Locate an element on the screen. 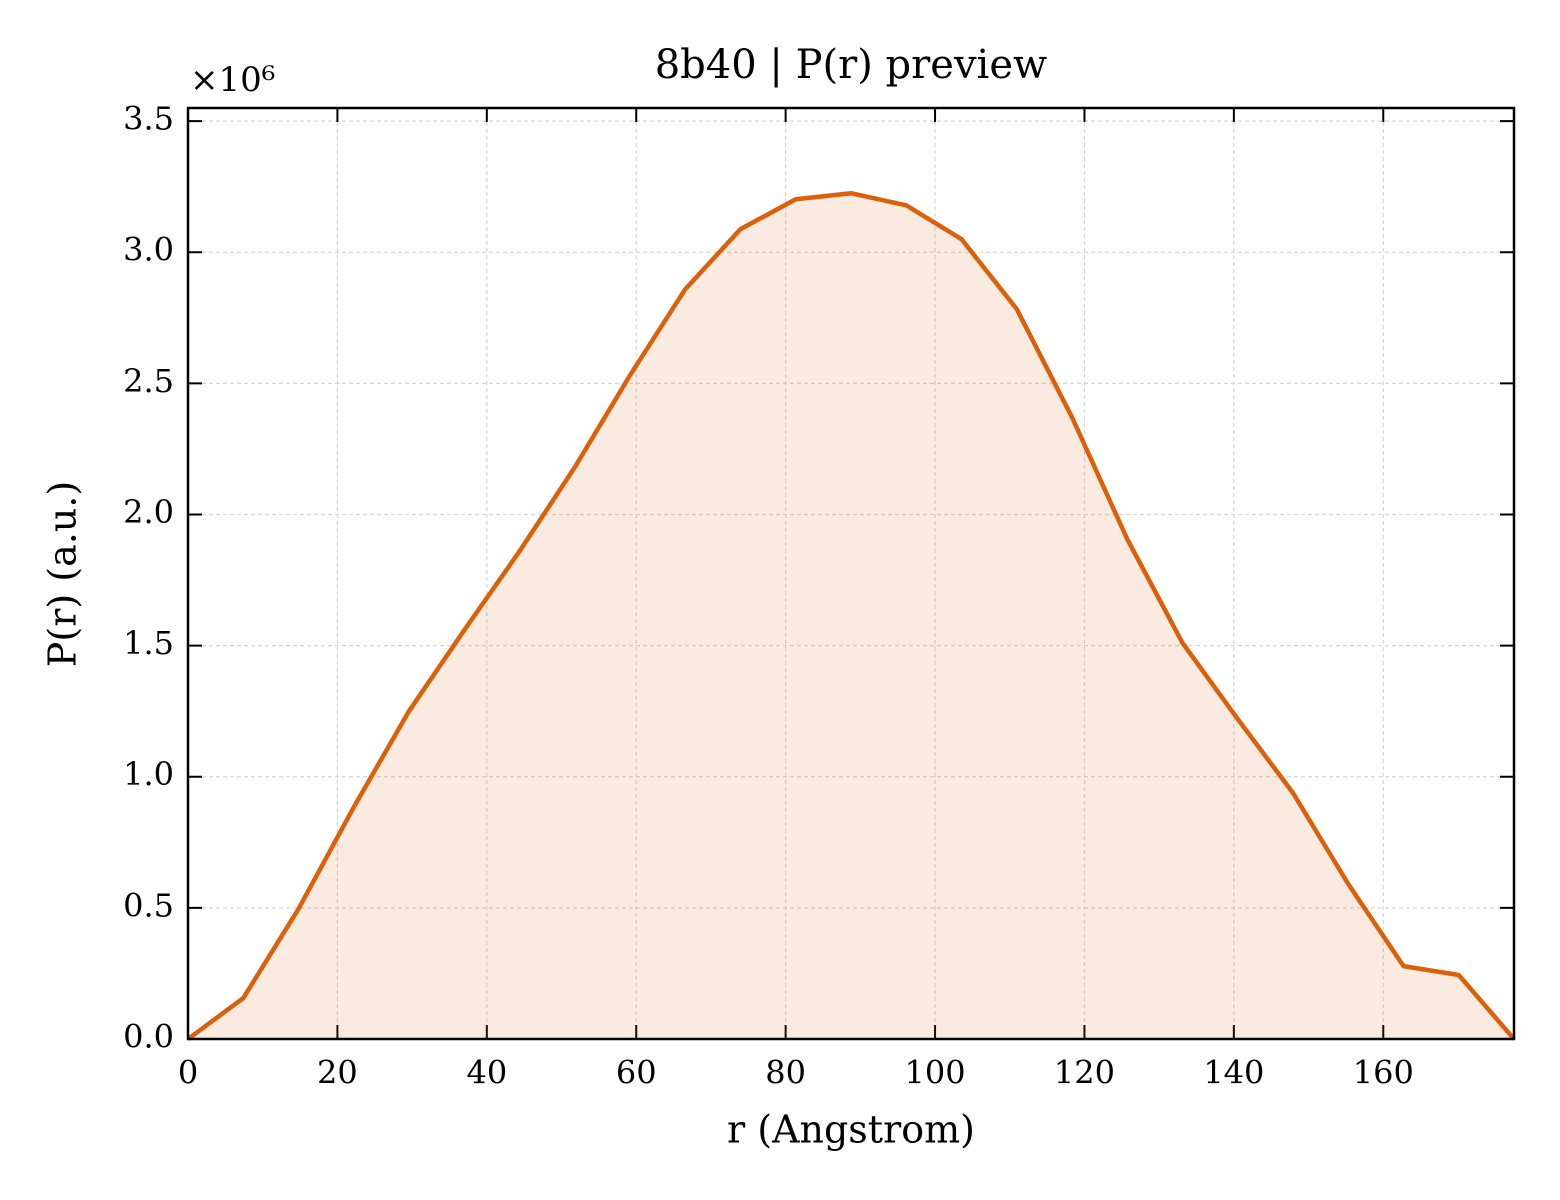 The height and width of the screenshot is (1200, 1560). y-tick-label: 2.5 is located at coordinates (148, 381).